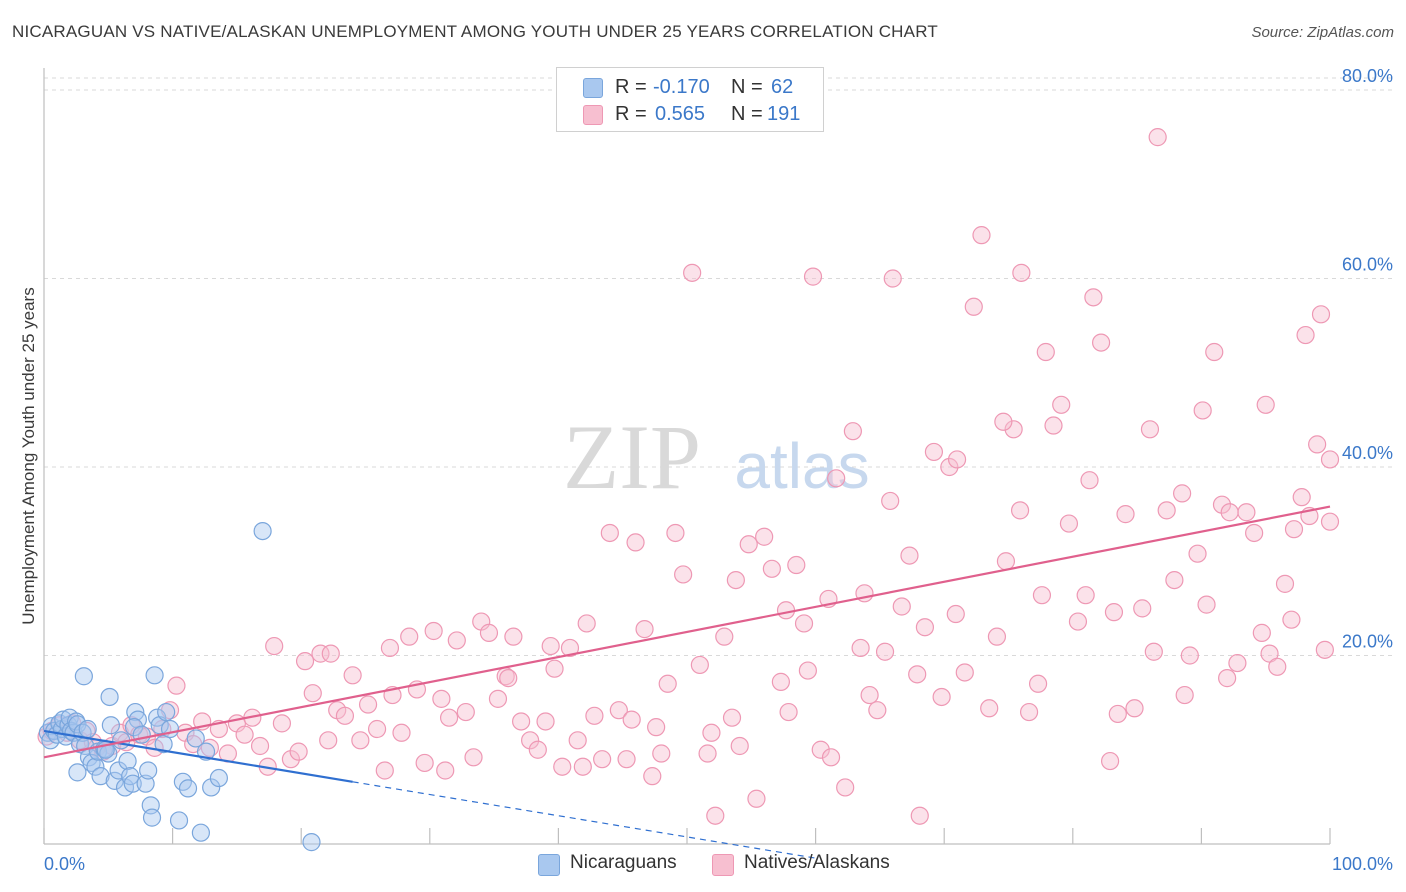  What do you see at coordinates (1367, 265) in the screenshot?
I see `y-tick-label: 60.0%` at bounding box center [1367, 265].